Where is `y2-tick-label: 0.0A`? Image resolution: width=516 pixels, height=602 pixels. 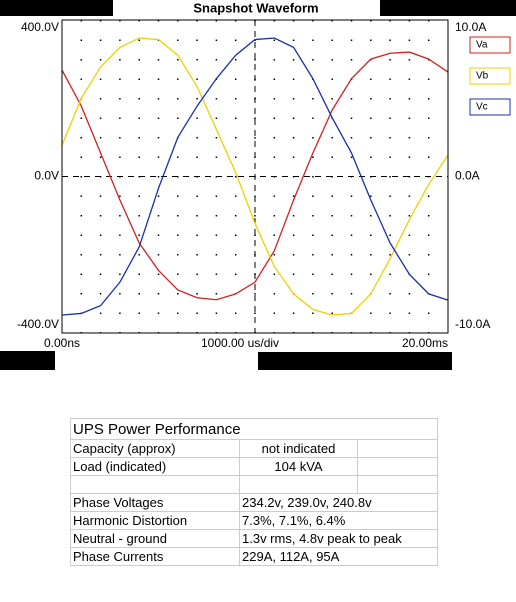 y2-tick-label: 0.0A is located at coordinates (467, 176).